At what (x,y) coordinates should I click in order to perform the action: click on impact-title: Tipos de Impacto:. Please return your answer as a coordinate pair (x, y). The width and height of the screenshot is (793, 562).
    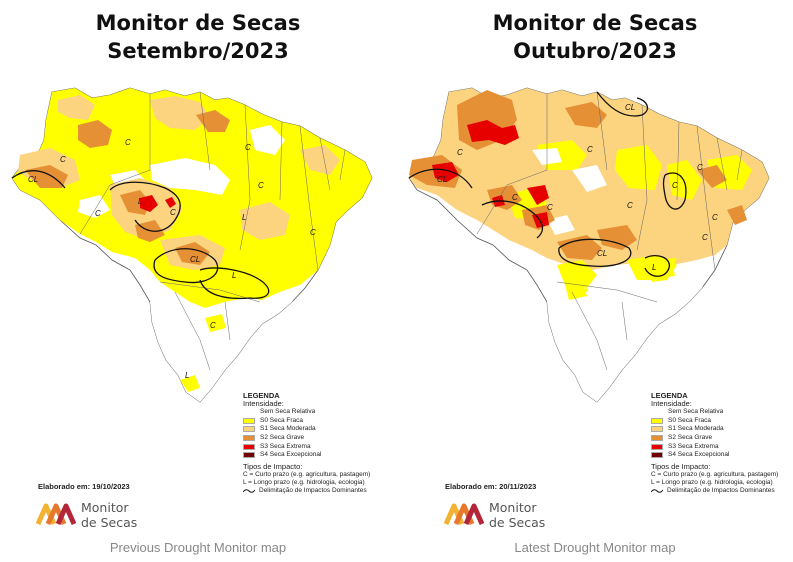
    Looking at the image, I should click on (681, 466).